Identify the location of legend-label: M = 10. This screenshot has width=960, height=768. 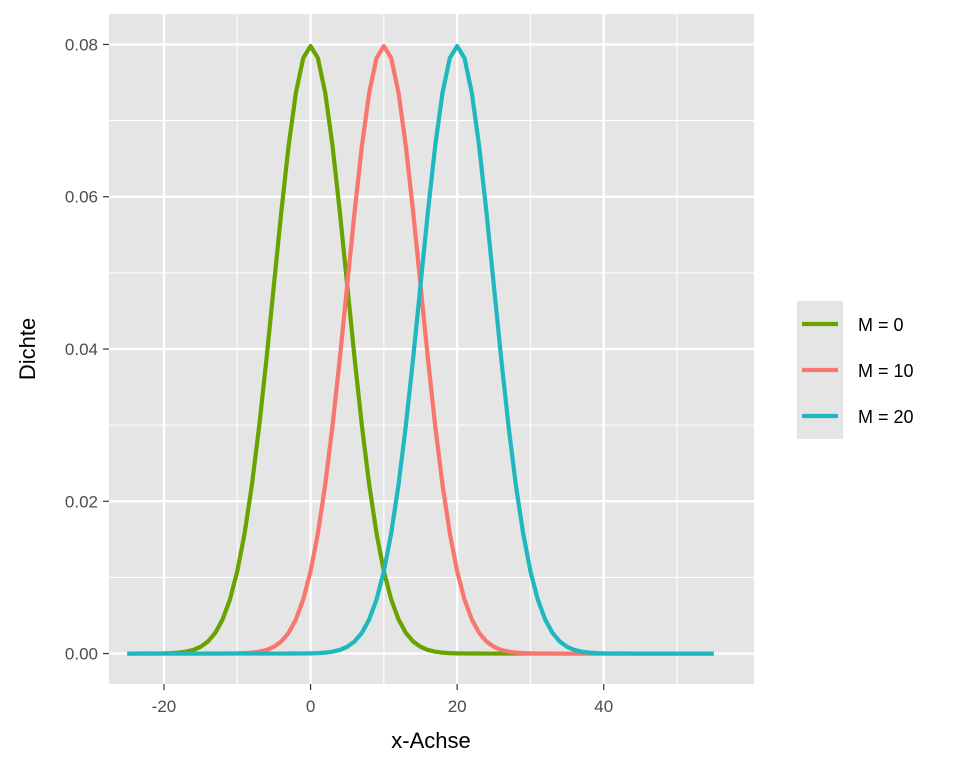
(886, 371).